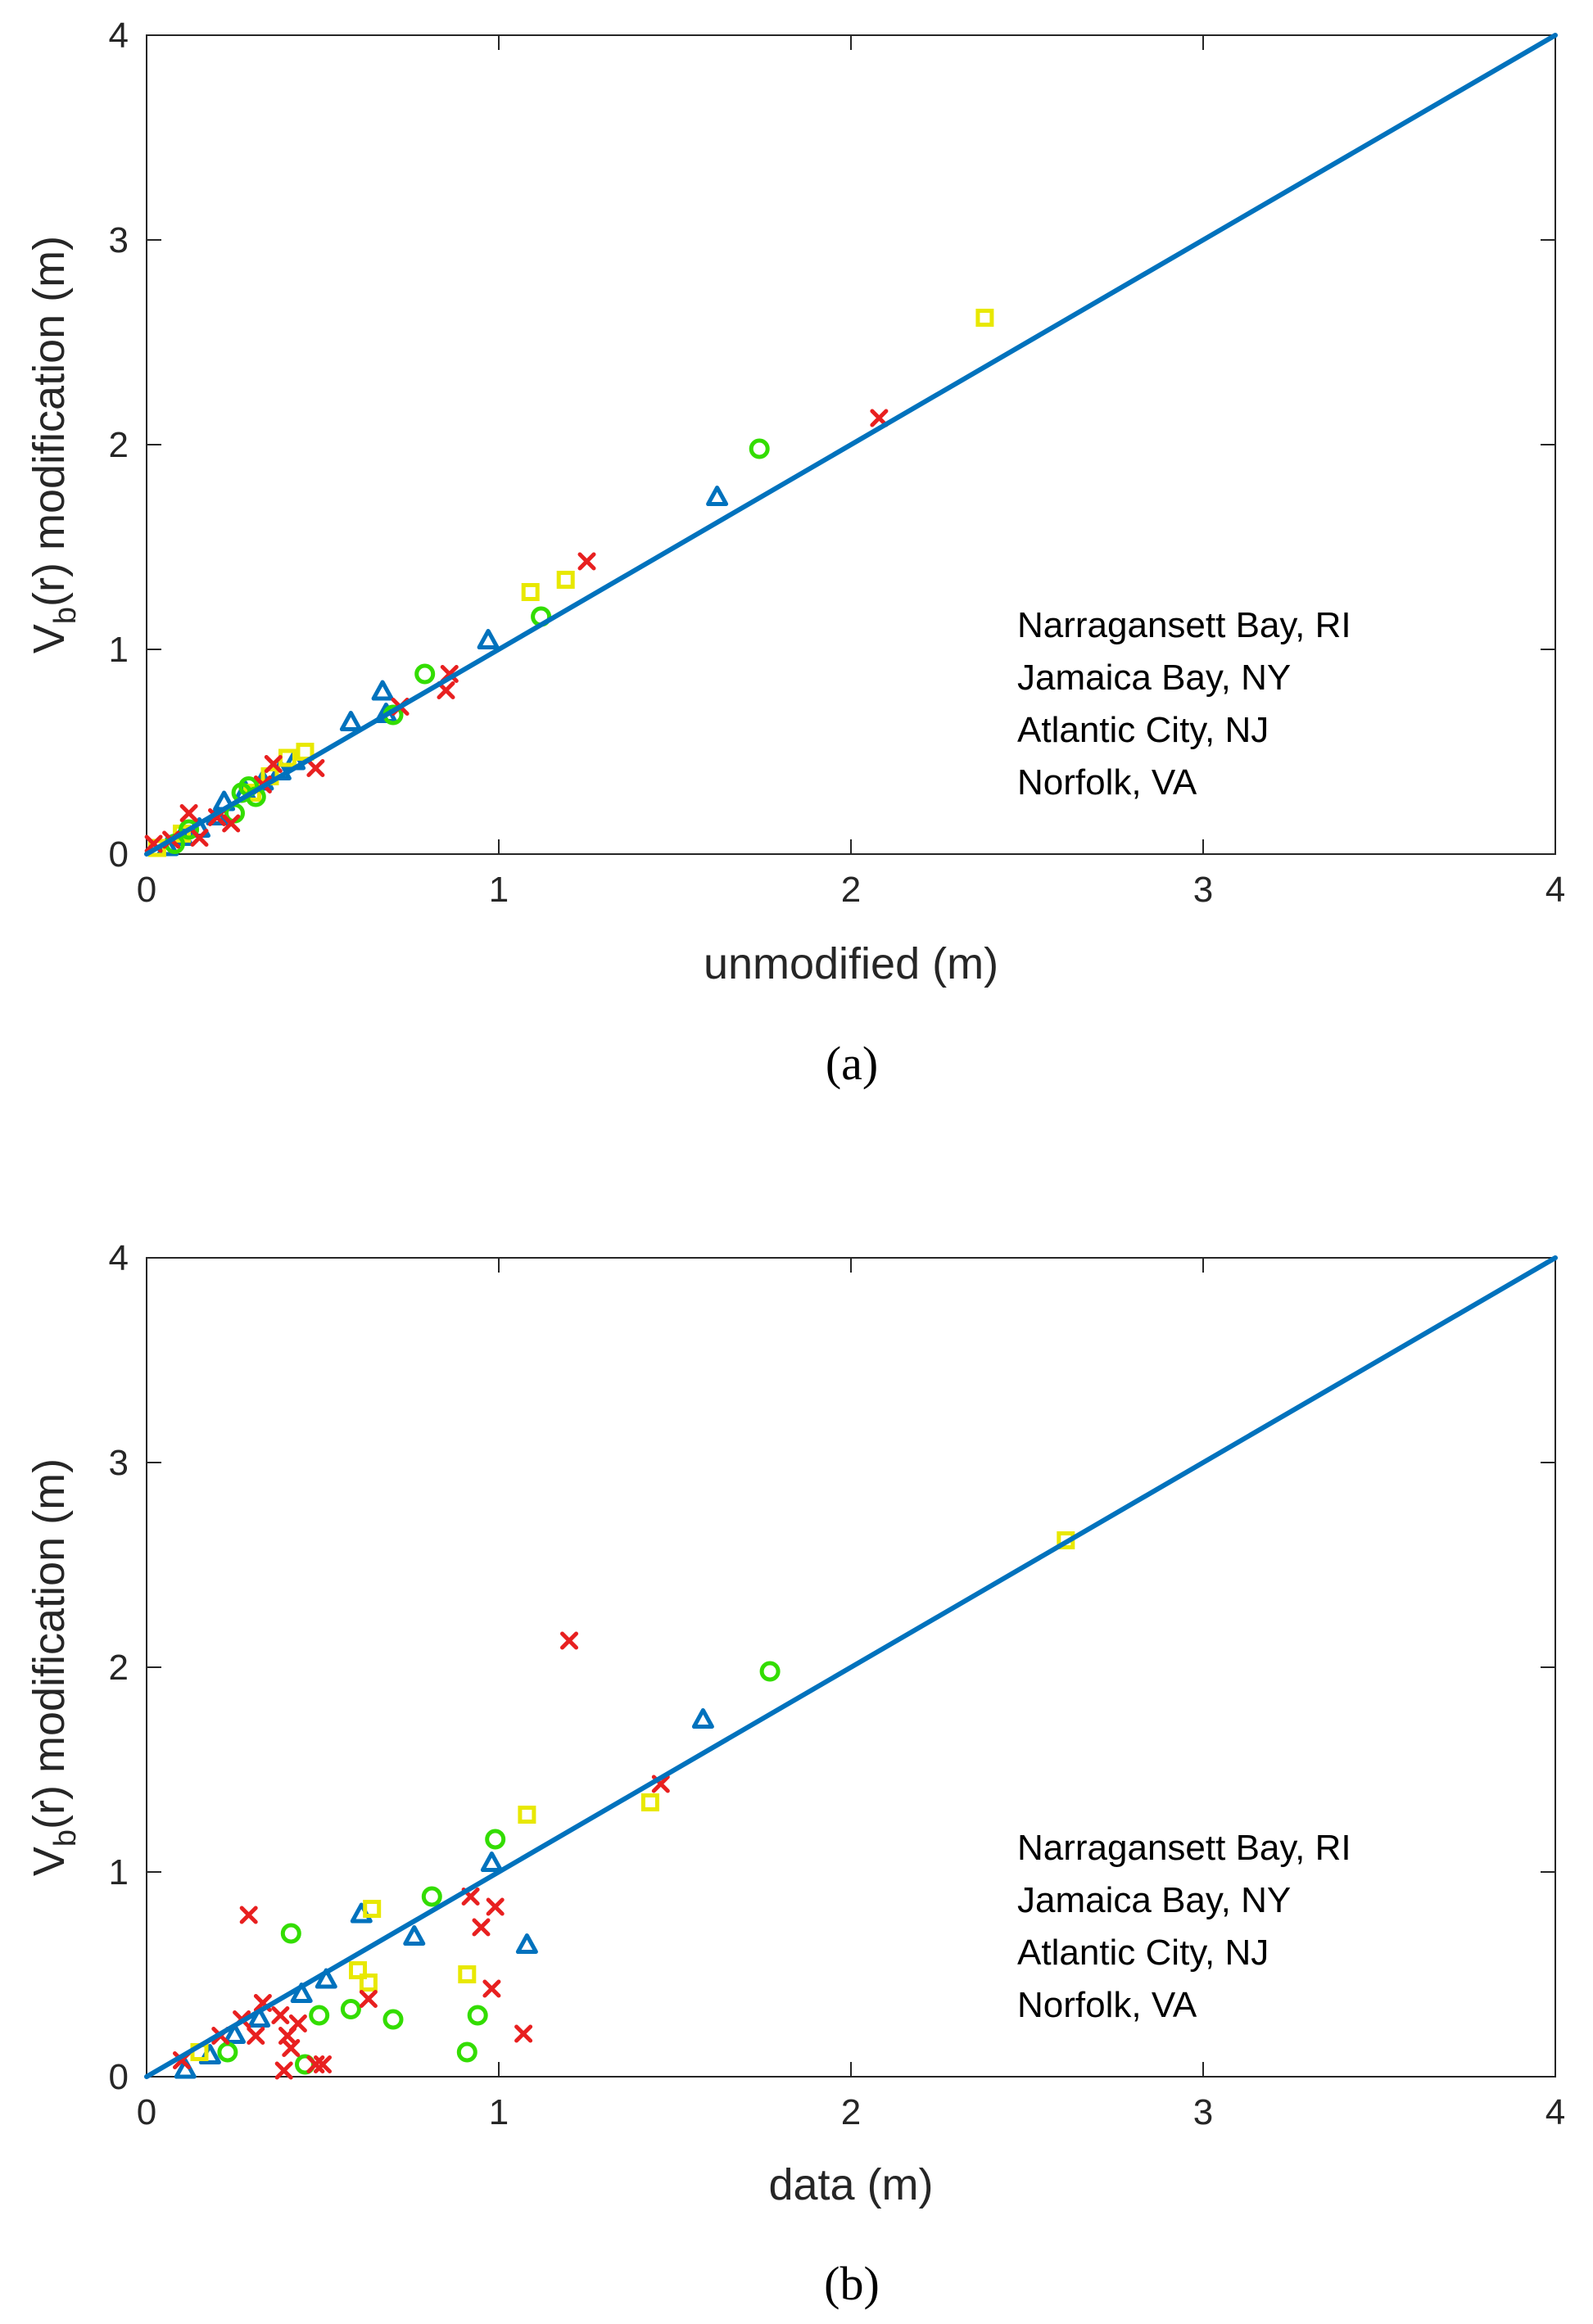 The width and height of the screenshot is (1593, 2324). What do you see at coordinates (852, 2283) in the screenshot?
I see `panel-label-b: (b)` at bounding box center [852, 2283].